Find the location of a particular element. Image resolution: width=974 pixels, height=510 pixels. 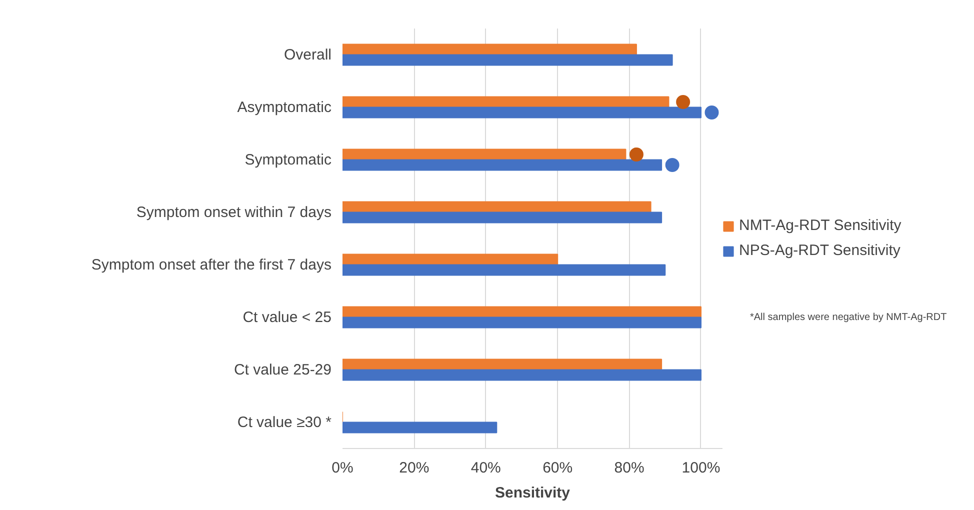

y-tick-label: Ct value ≥30 * is located at coordinates (284, 422).